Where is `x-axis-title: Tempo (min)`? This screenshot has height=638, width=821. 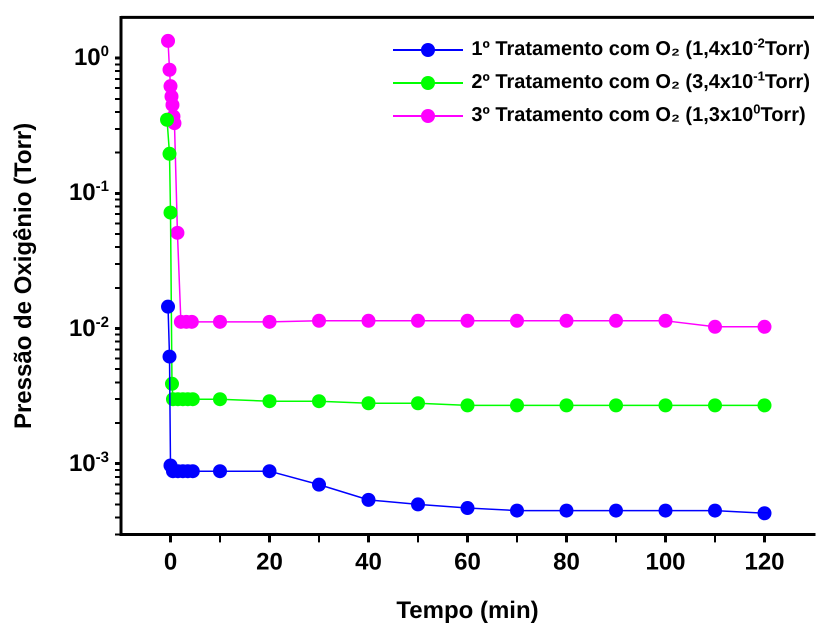
x-axis-title: Tempo (min) is located at coordinates (467, 610).